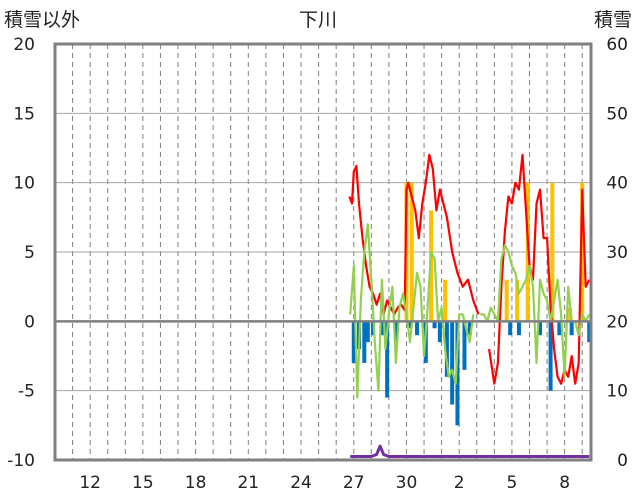 The width and height of the screenshot is (636, 501). Describe the element at coordinates (24, 114) in the screenshot. I see `left-tick-label: 15` at that location.